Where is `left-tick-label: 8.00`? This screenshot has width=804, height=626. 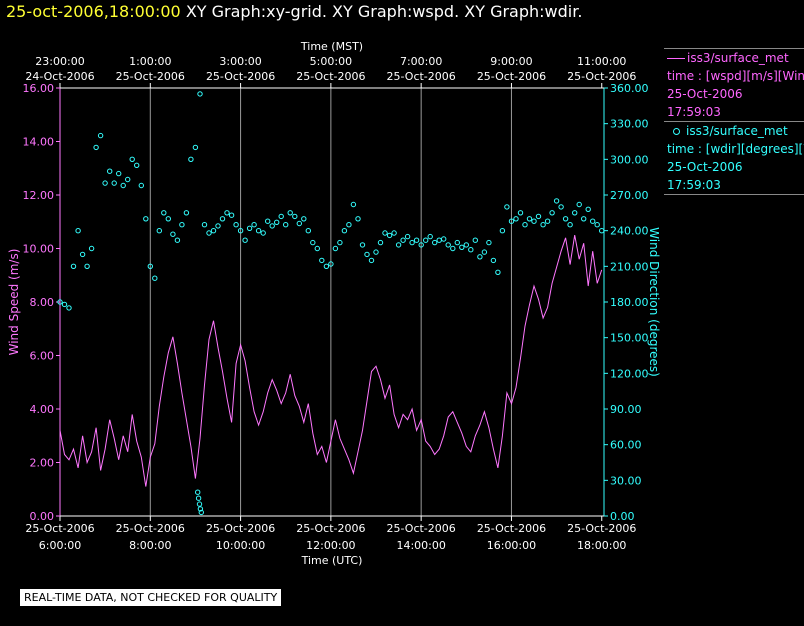
left-tick-label: 8.00 is located at coordinates (42, 302).